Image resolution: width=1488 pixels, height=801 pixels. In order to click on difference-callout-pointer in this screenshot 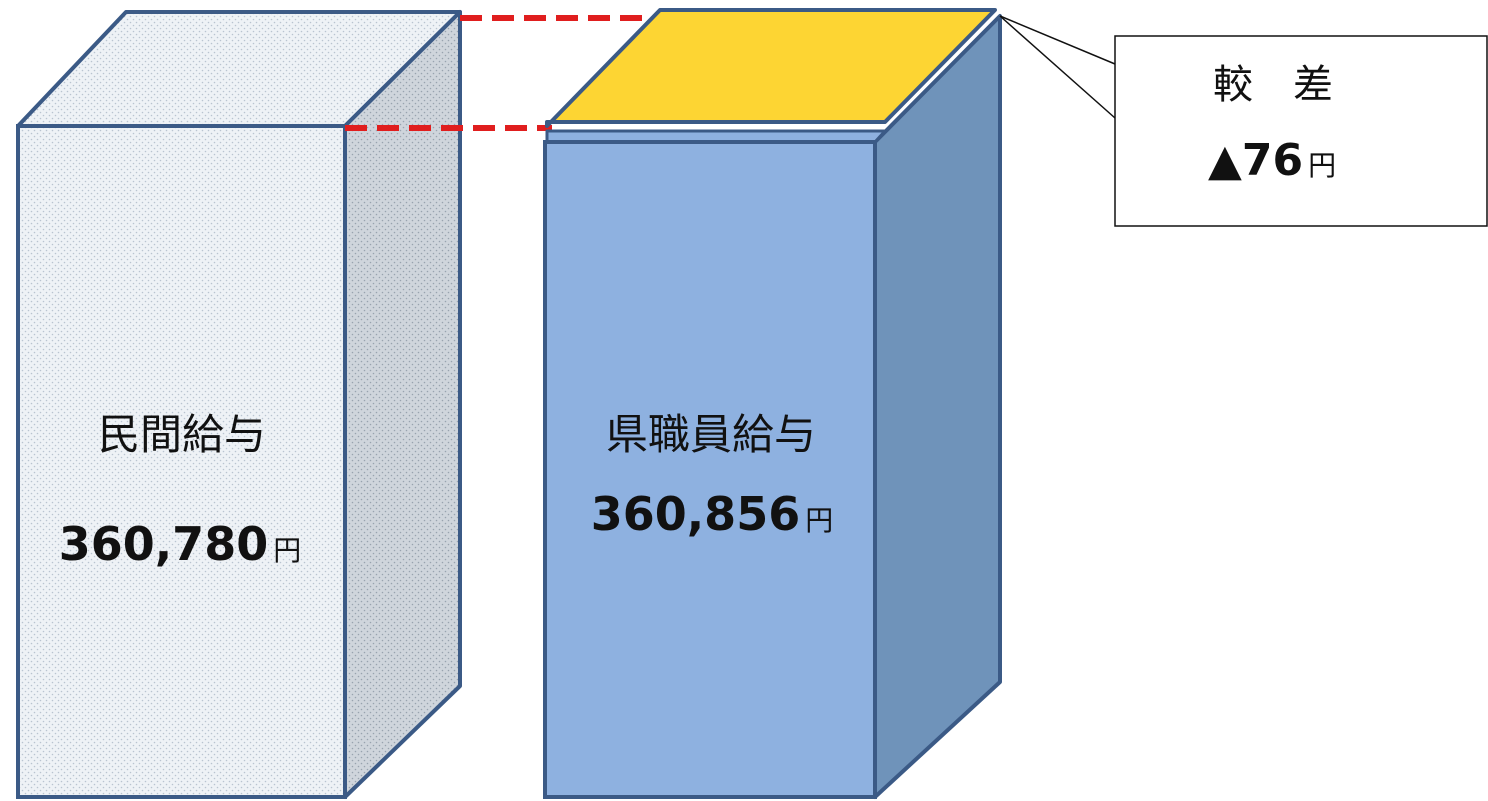, I will do `click(1057, 67)`.